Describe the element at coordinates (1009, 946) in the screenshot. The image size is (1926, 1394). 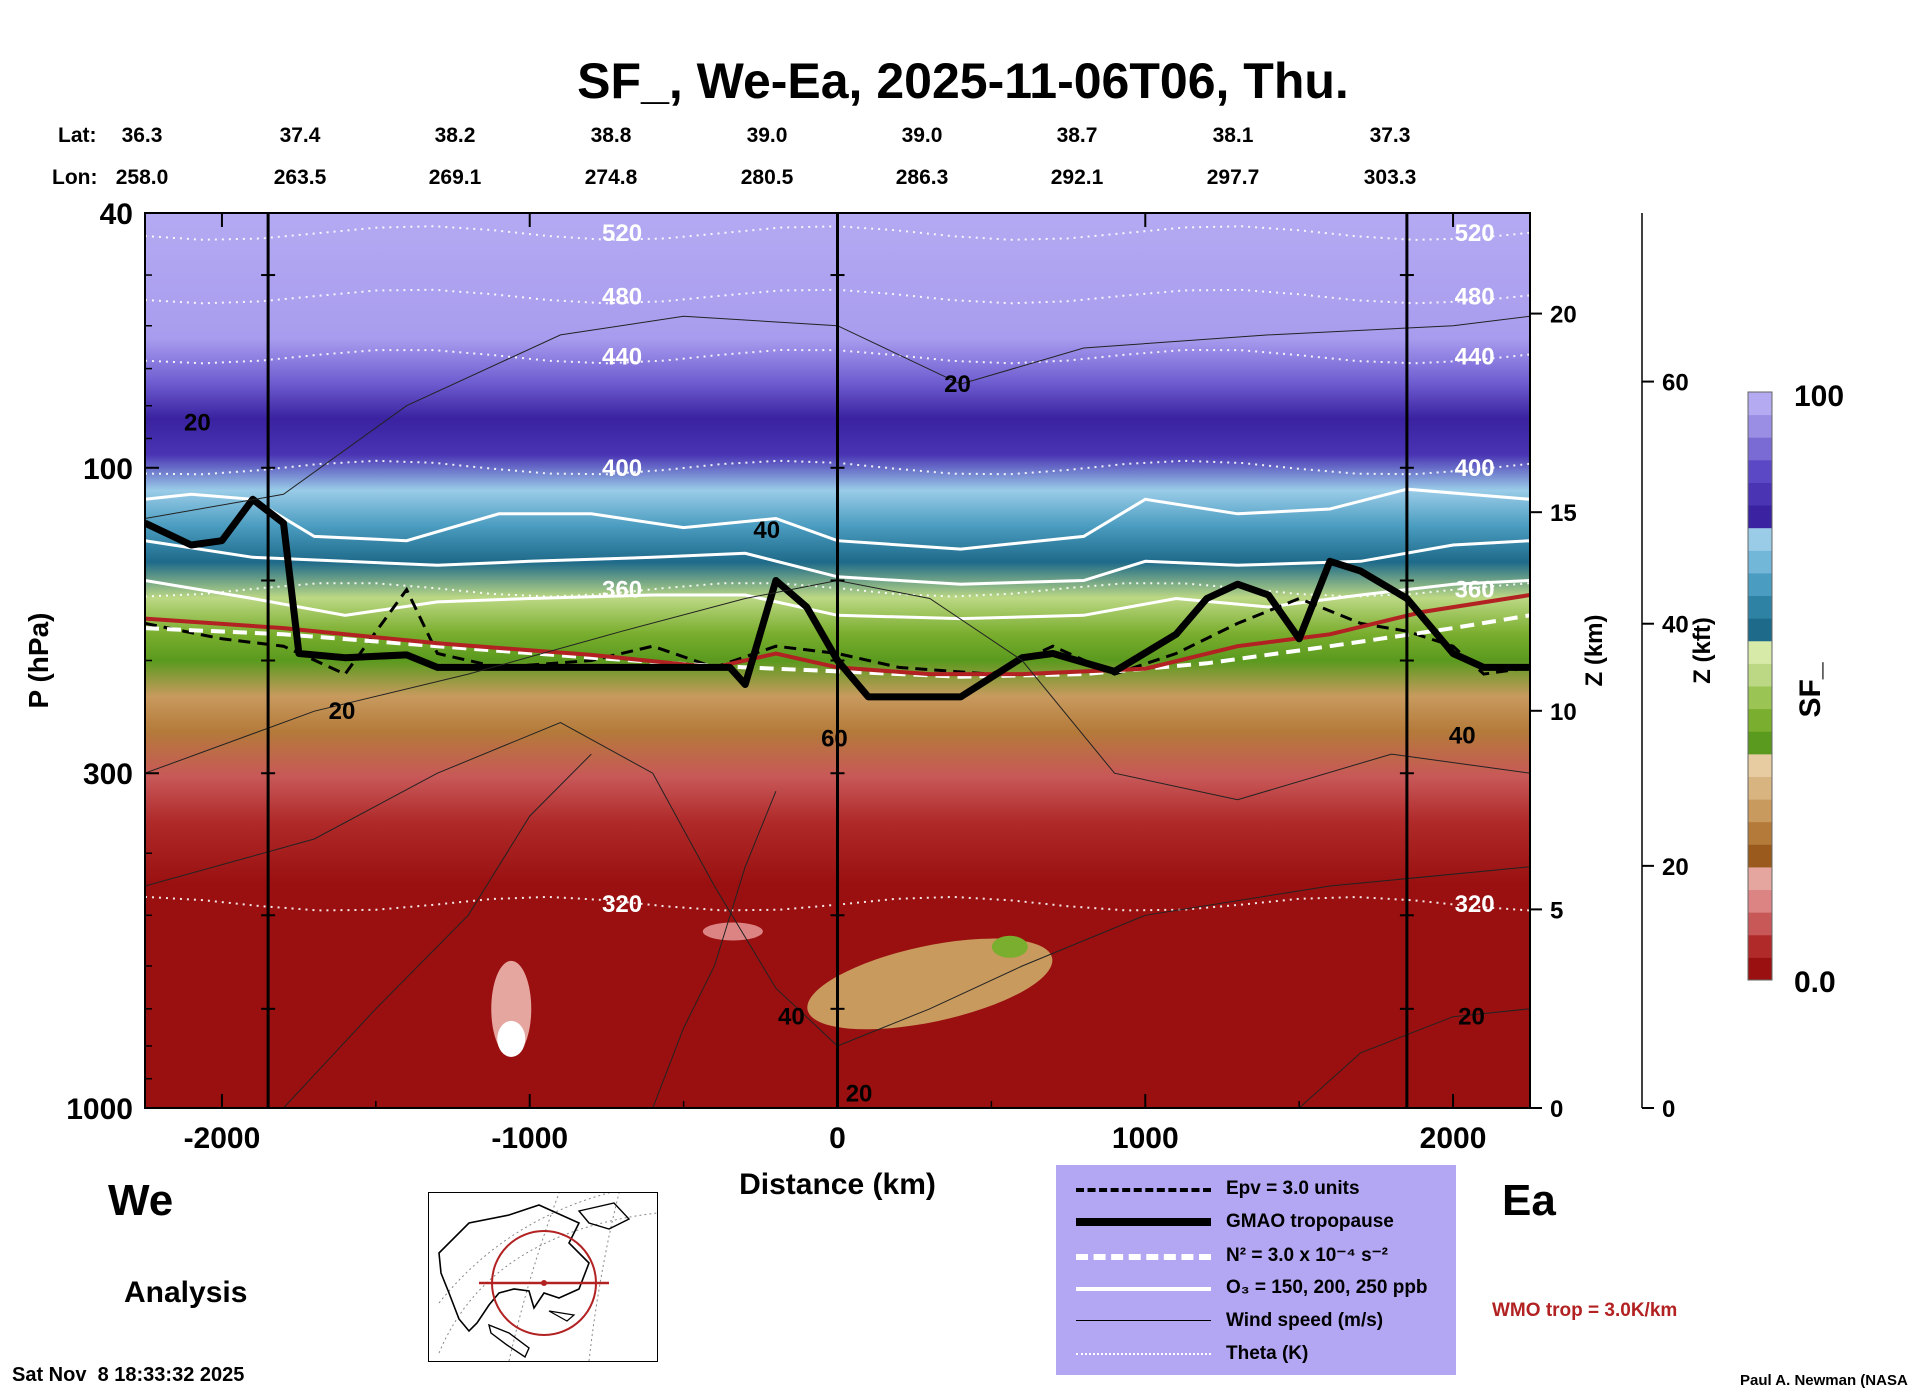
I see `sf-anomaly-green` at that location.